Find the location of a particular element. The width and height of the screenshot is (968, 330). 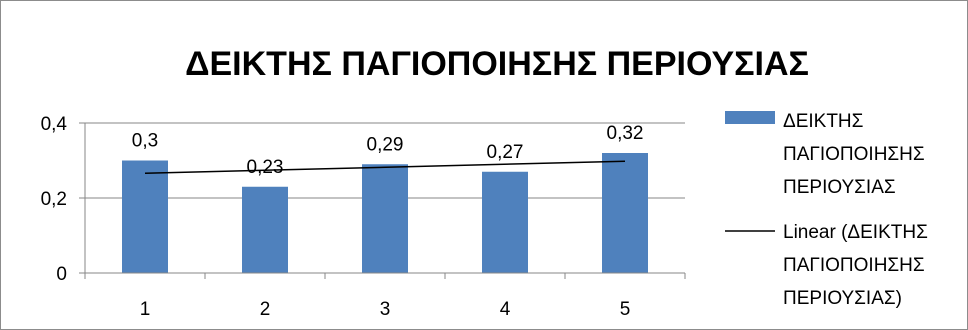

data-labels: 0,3 0,23 0,29 0,27 0,32 is located at coordinates (388, 150).